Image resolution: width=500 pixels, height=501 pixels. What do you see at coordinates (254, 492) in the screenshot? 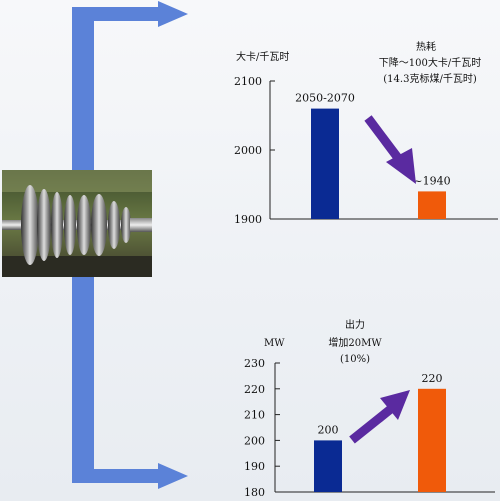
I see `output-y-tick-label: 180` at bounding box center [254, 492].